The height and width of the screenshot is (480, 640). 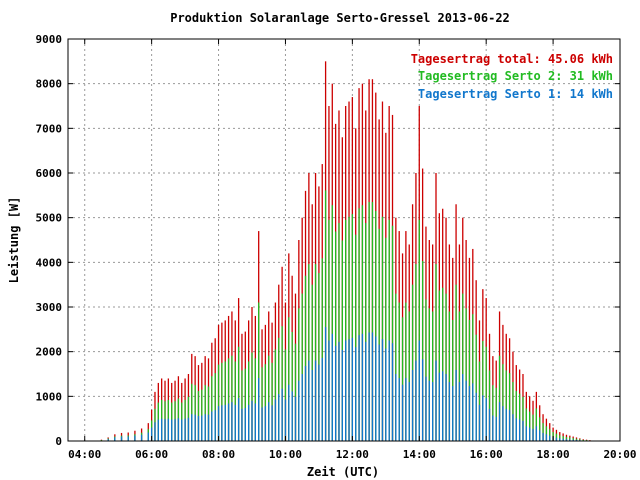 I want to click on x-tick-label: 16:00, so click(x=486, y=454).